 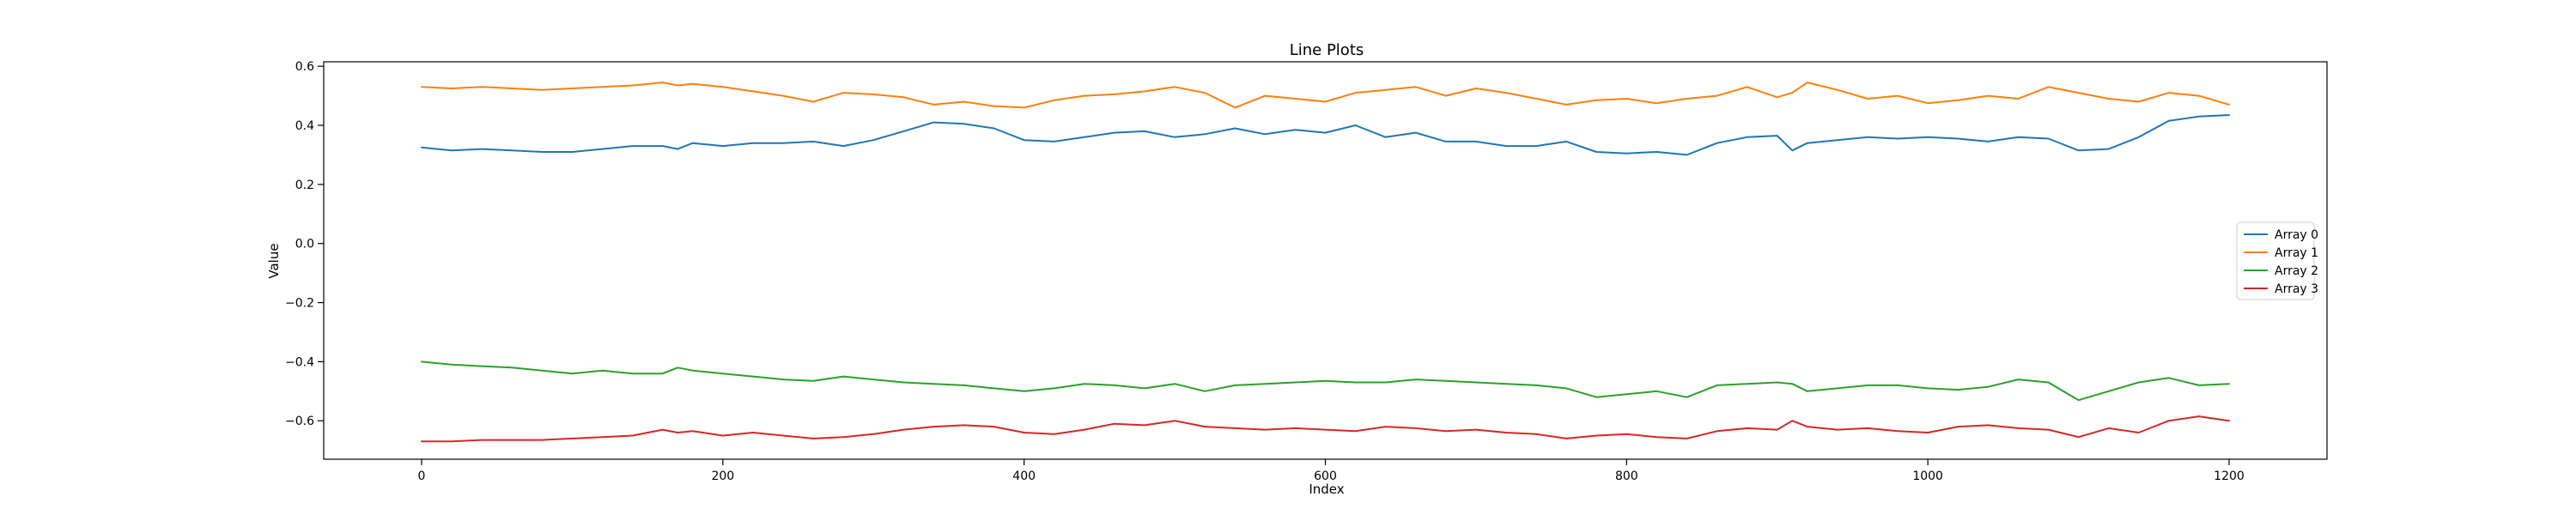 What do you see at coordinates (2296, 253) in the screenshot?
I see `legend-label: Array 1` at bounding box center [2296, 253].